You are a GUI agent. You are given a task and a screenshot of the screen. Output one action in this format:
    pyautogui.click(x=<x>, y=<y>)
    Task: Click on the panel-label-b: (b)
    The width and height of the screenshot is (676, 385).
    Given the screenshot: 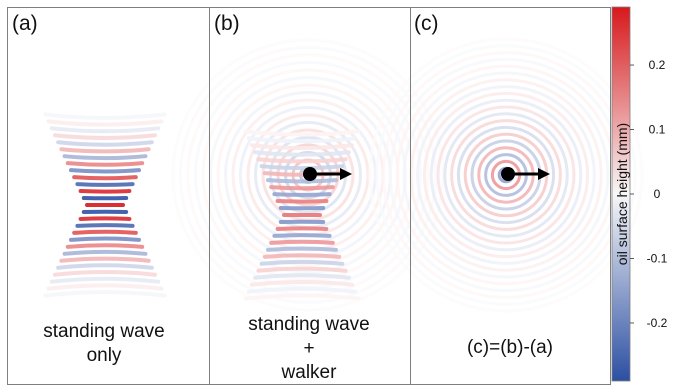 What is the action you would take?
    pyautogui.click(x=227, y=23)
    